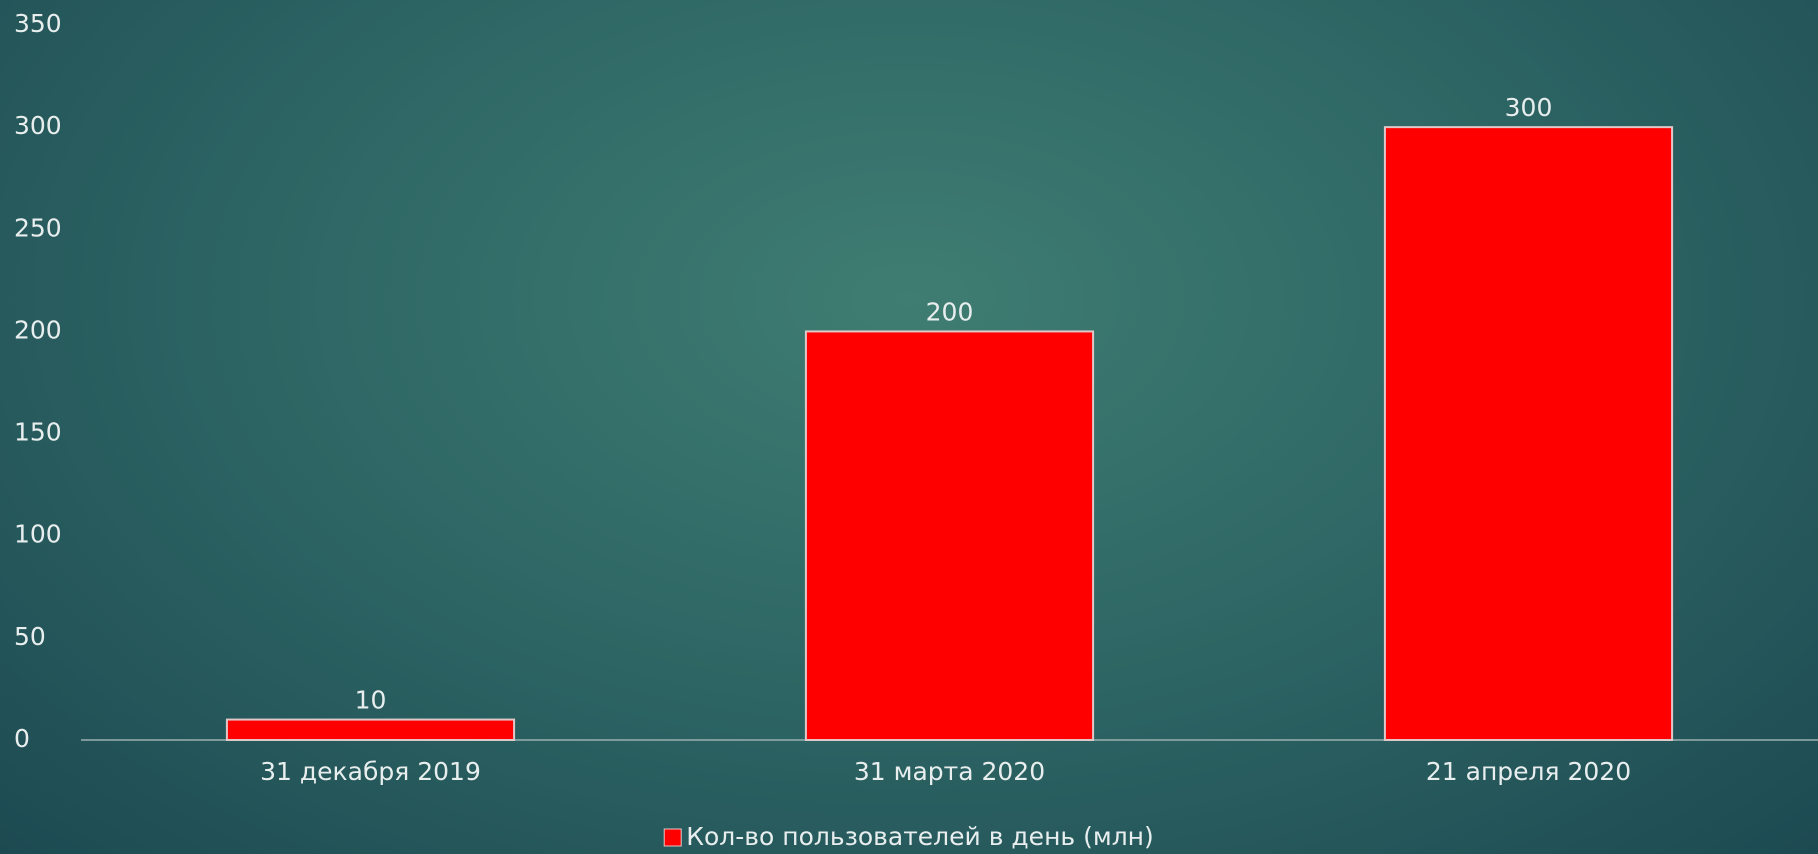 The image size is (1818, 854). What do you see at coordinates (950, 311) in the screenshot?
I see `data-label: 200` at bounding box center [950, 311].